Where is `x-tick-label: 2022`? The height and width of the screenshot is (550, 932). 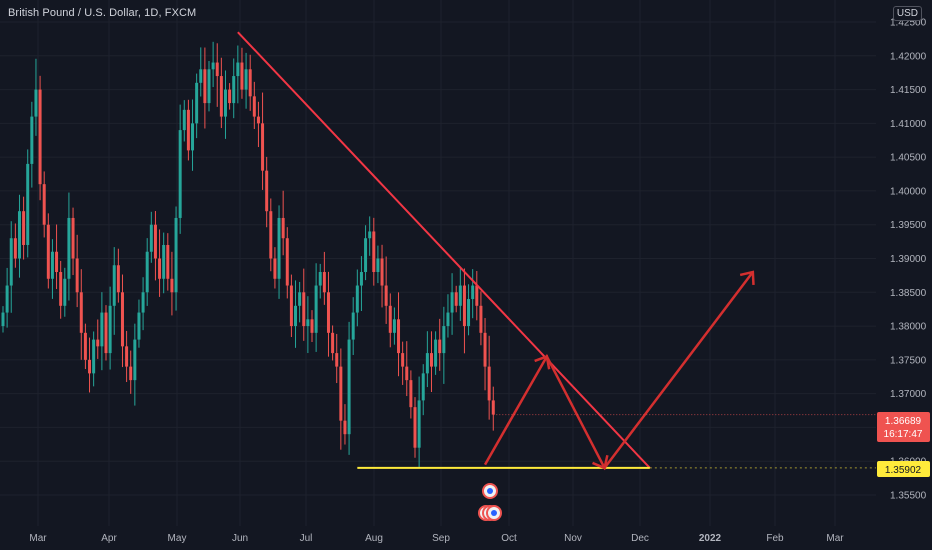
x-tick-label: 2022 is located at coordinates (710, 538).